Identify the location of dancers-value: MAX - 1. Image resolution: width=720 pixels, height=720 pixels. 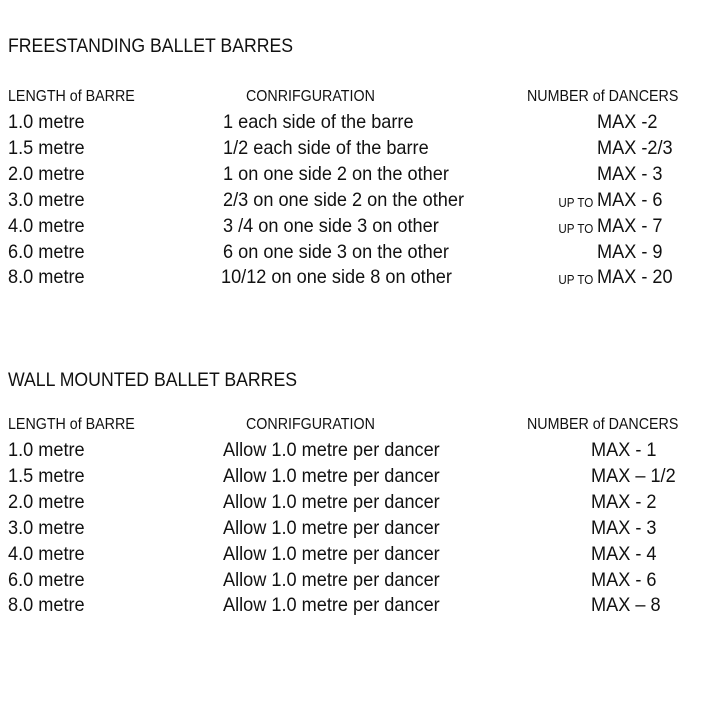
(624, 450).